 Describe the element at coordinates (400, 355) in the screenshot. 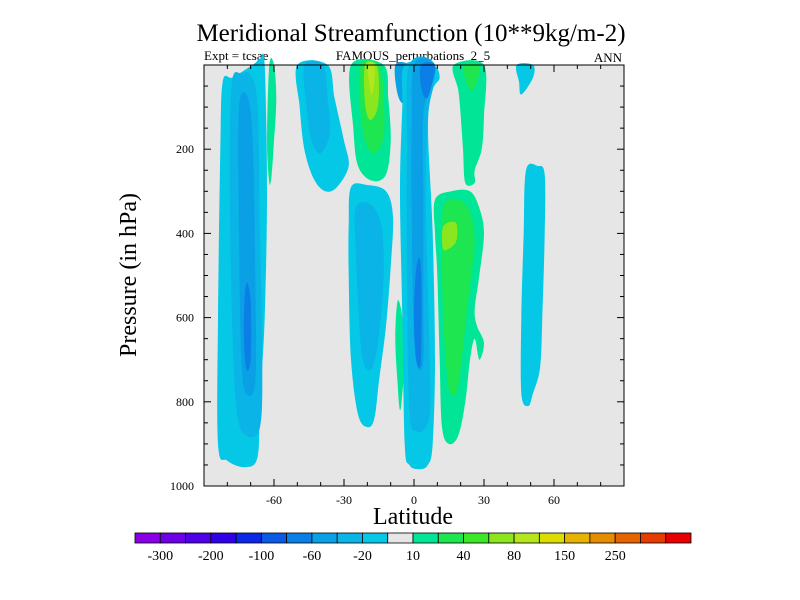

I see `contour-small-green-tongue` at that location.